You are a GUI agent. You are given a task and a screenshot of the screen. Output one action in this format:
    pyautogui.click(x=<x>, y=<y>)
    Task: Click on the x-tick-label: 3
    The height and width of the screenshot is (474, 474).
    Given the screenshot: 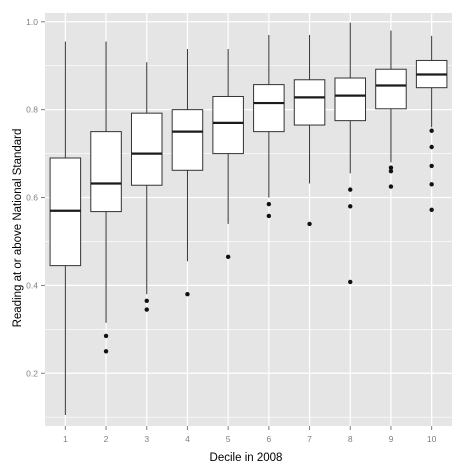 What is the action you would take?
    pyautogui.click(x=146, y=439)
    